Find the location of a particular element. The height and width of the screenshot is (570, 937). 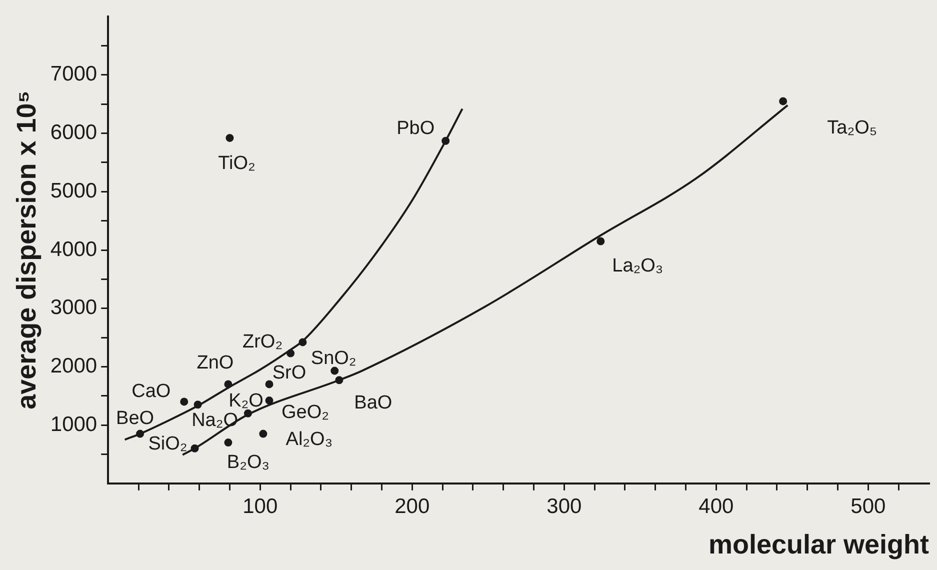

y-tick-label: 7000 is located at coordinates (74, 74).